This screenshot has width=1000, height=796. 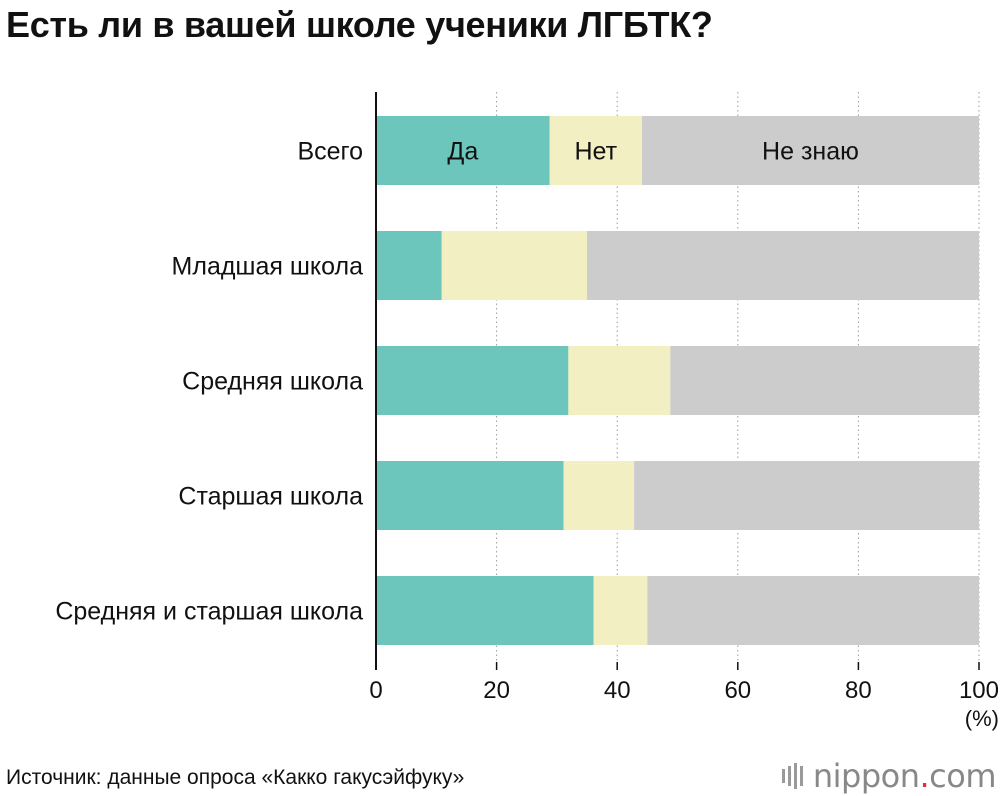 I want to click on series-label-3: Не знаю, so click(x=810, y=152).